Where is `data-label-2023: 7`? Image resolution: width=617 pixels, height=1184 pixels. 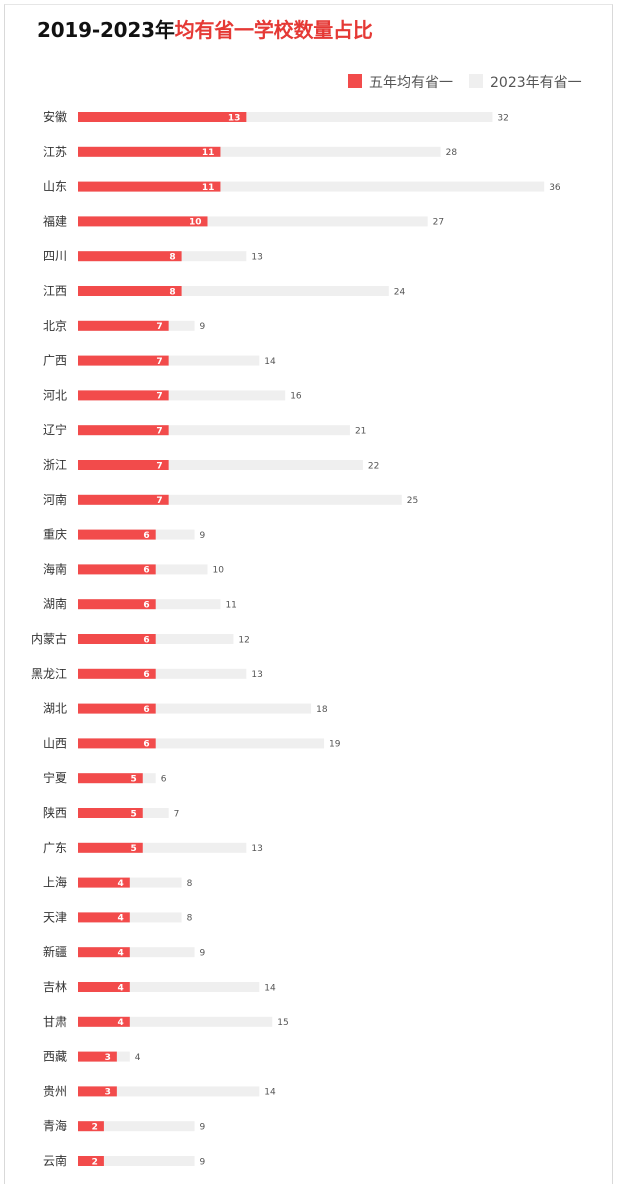
data-label-2023: 7 is located at coordinates (177, 814).